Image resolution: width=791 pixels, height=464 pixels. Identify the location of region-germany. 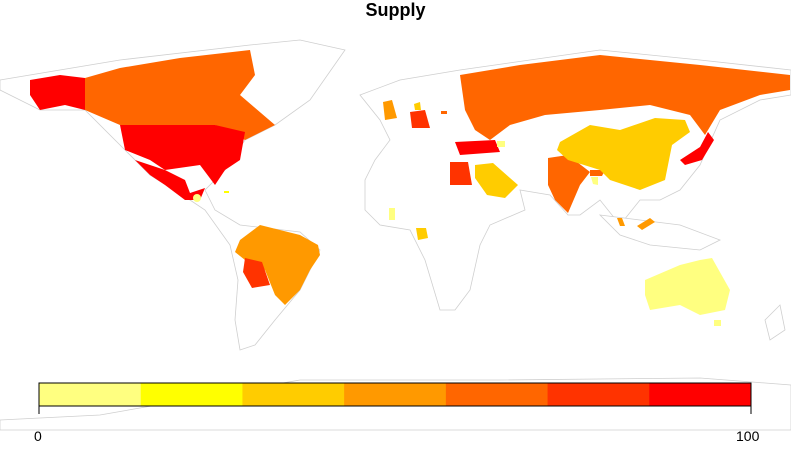
(420, 119).